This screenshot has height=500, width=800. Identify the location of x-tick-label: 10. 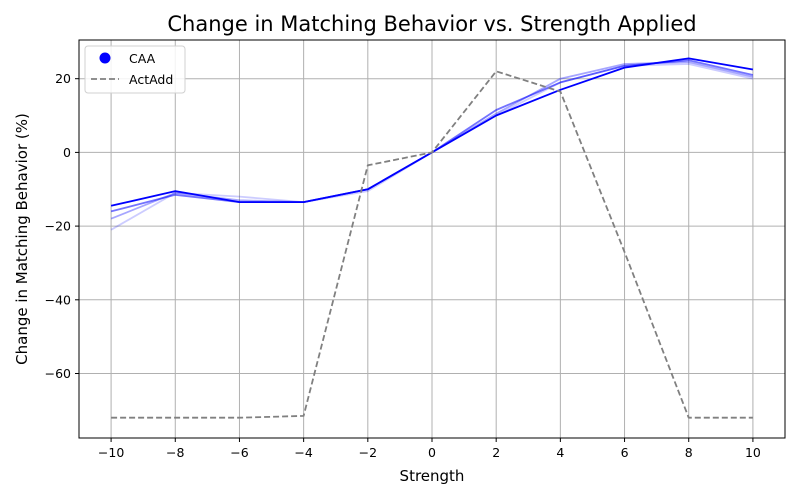
(753, 452).